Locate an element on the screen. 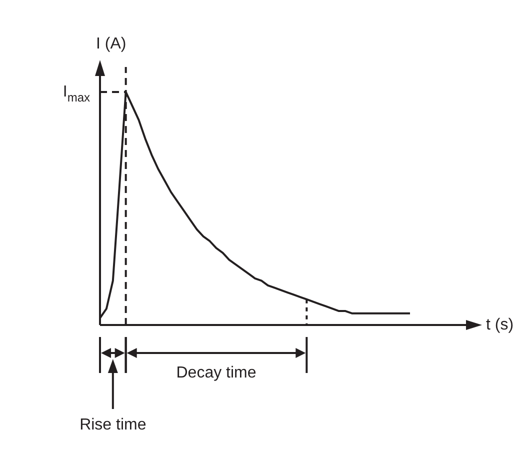 This screenshot has height=460, width=522. text: Rise time is located at coordinates (113, 425).